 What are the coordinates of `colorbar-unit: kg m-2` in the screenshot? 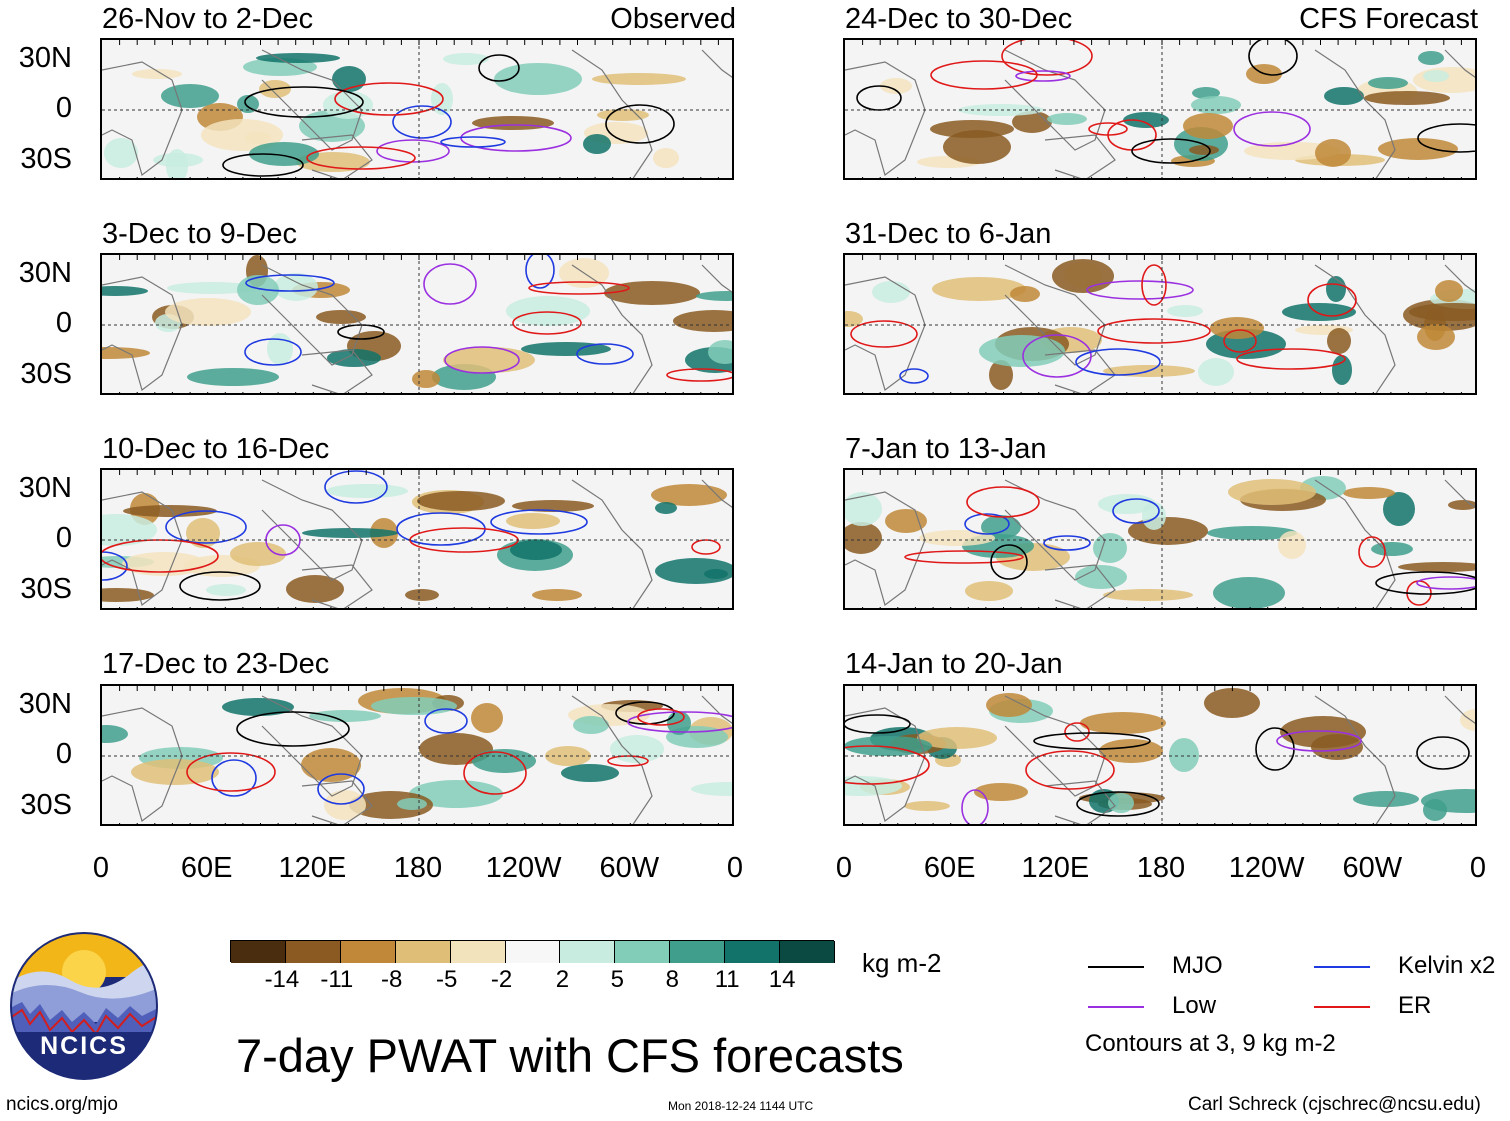 It's located at (902, 963).